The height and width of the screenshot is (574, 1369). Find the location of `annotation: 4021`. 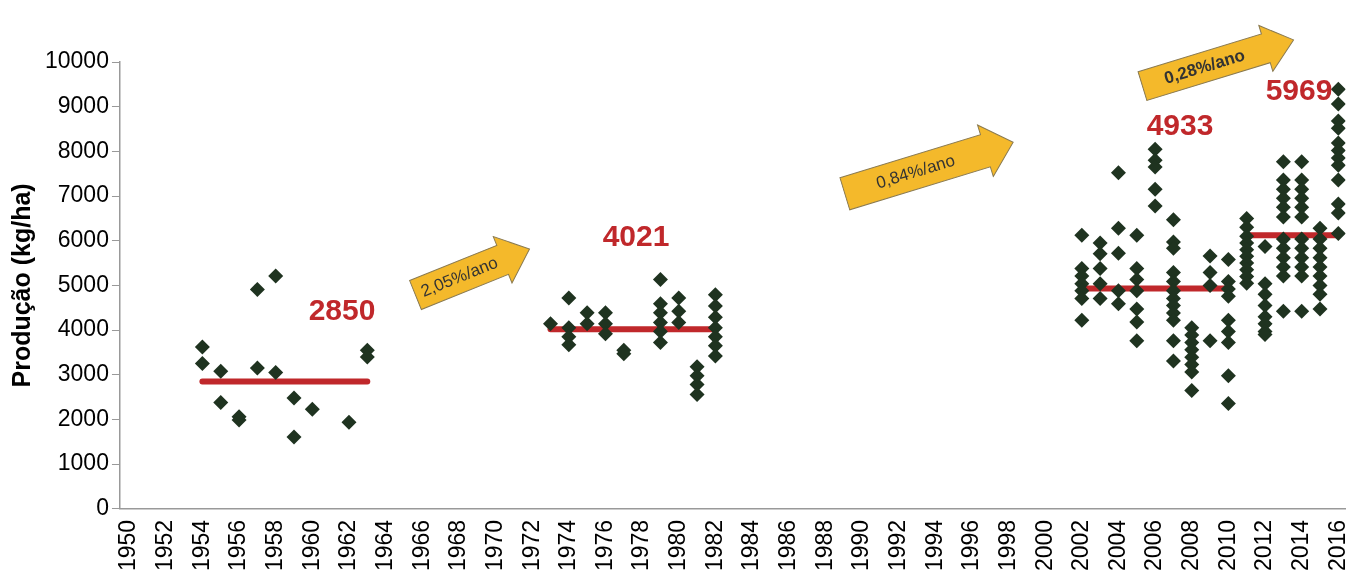

annotation: 4021 is located at coordinates (636, 236).